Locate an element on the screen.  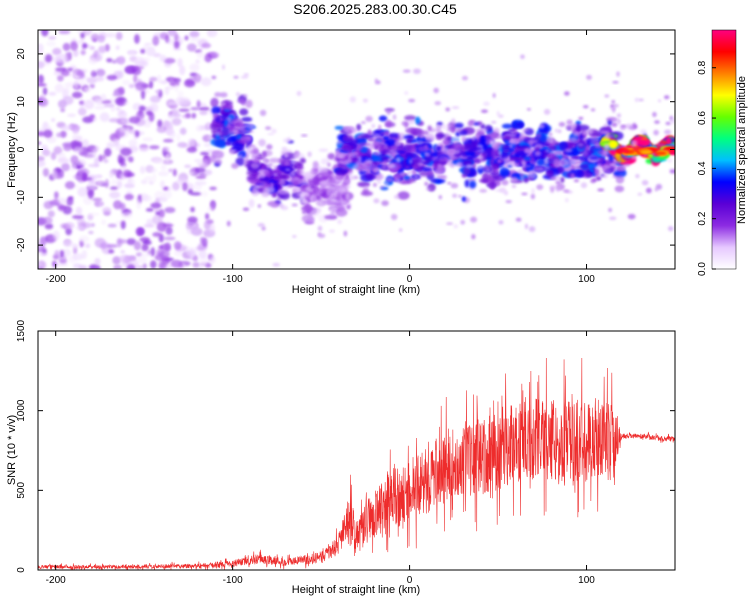
spectrogram-x-label: Height of straight line (km) is located at coordinates (356, 290).